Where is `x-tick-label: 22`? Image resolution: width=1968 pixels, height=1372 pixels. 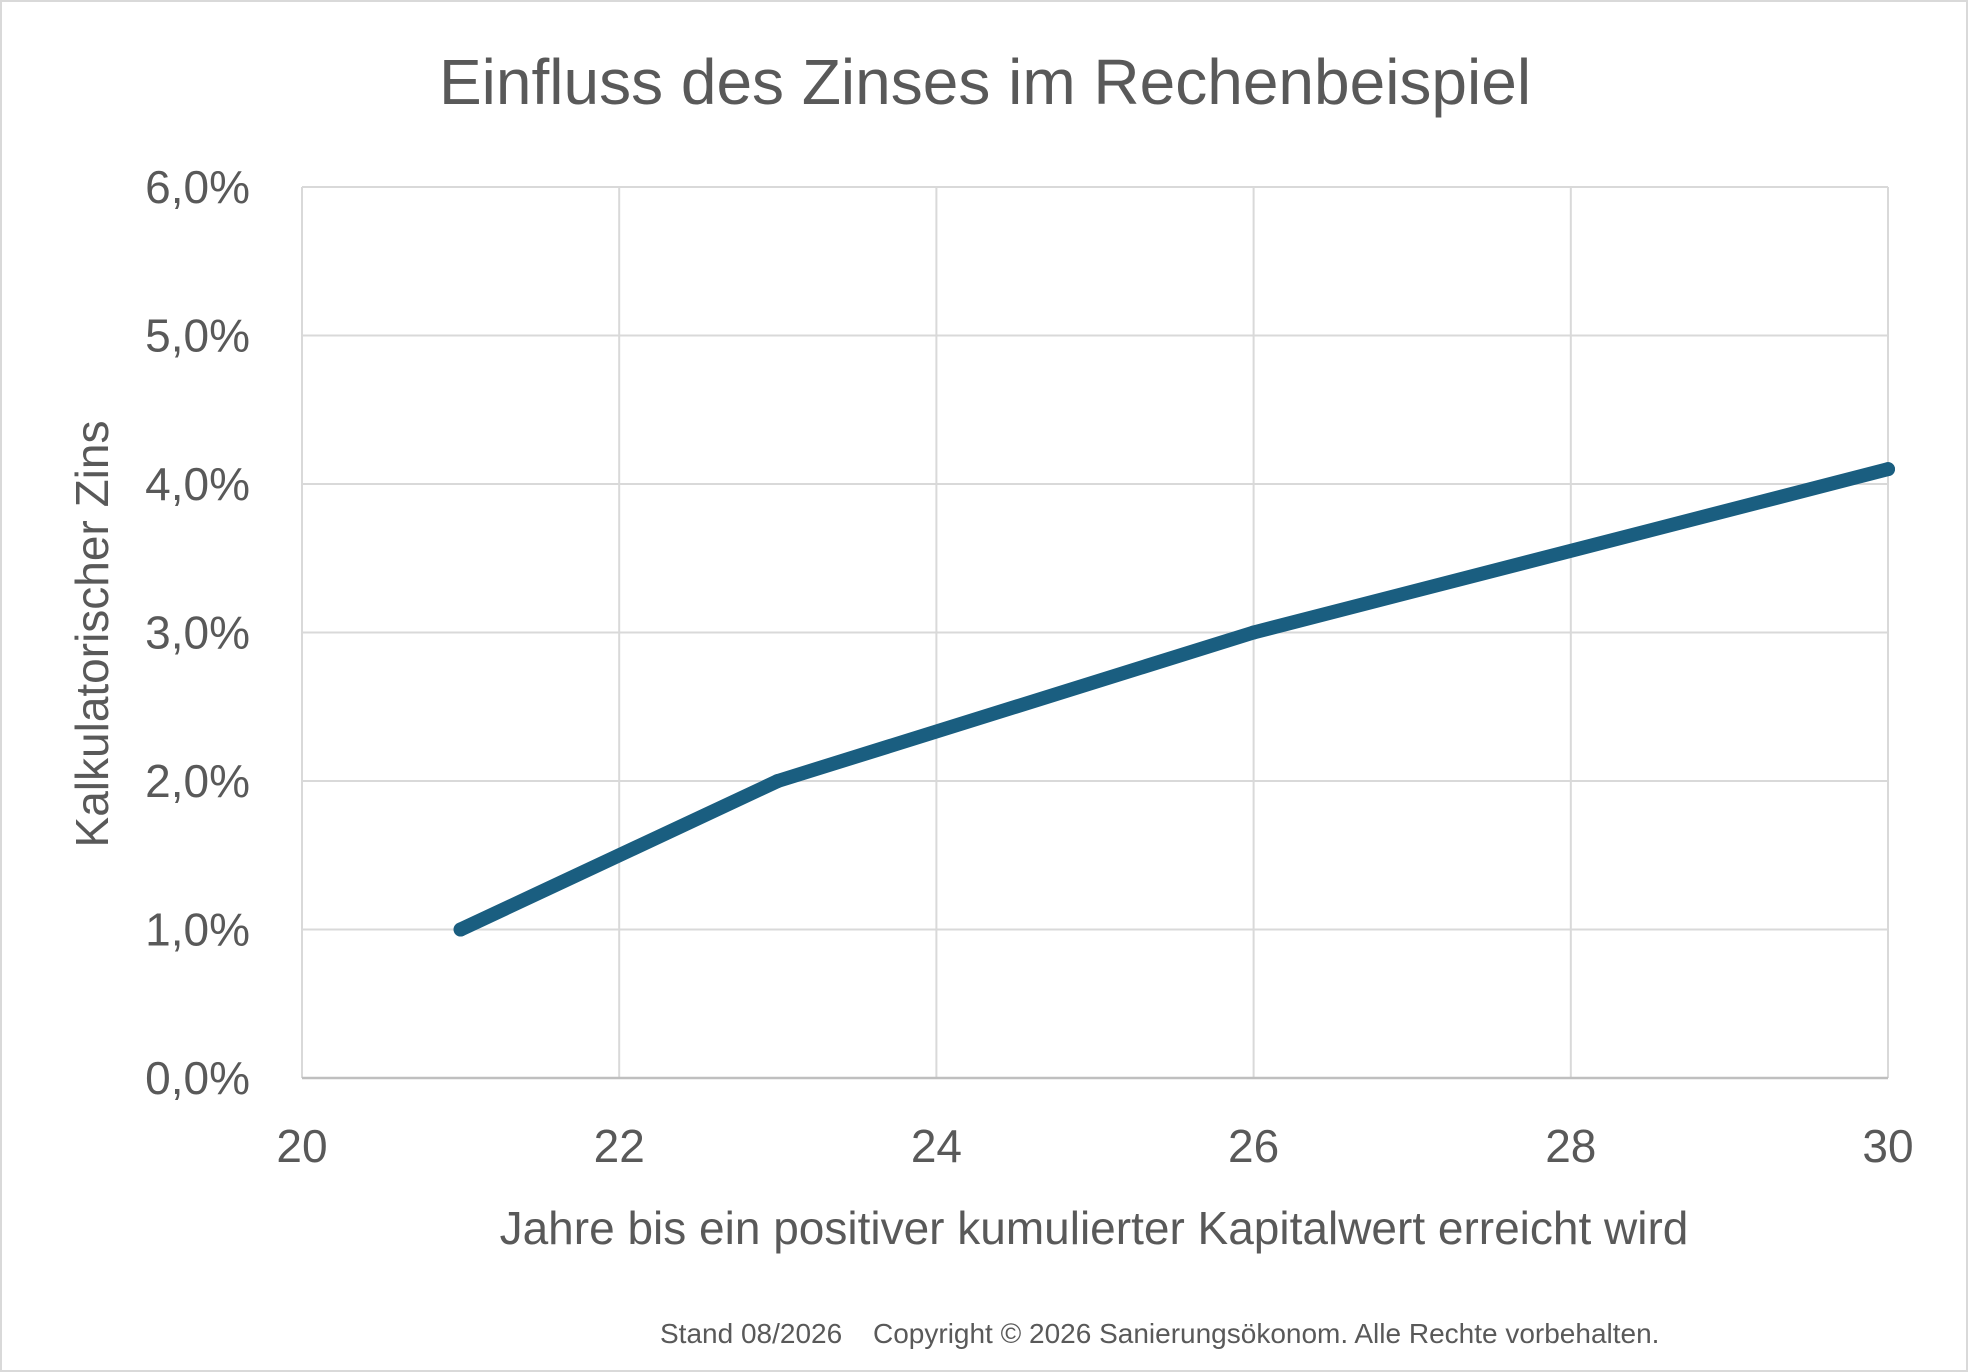
x-tick-label: 22 is located at coordinates (619, 1146).